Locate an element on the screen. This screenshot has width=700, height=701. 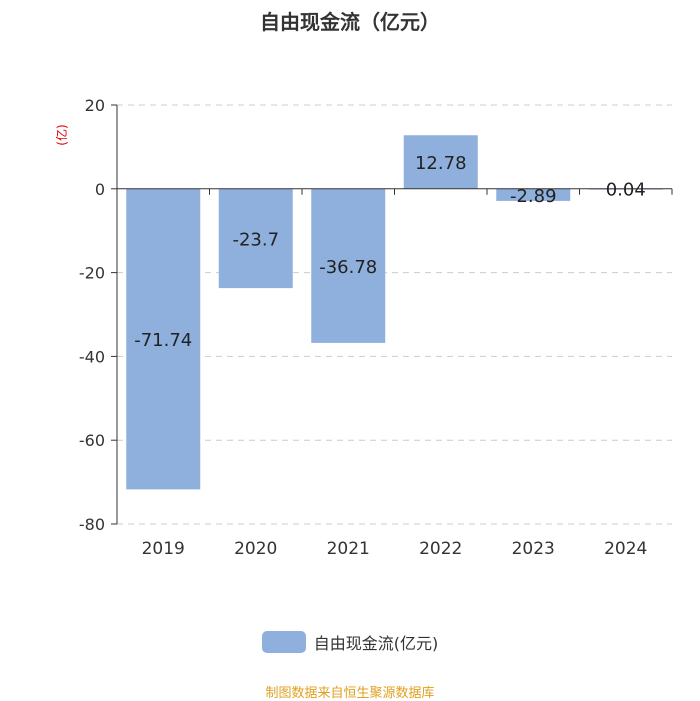
legend-label: 自由现金流(亿元) is located at coordinates (376, 643).